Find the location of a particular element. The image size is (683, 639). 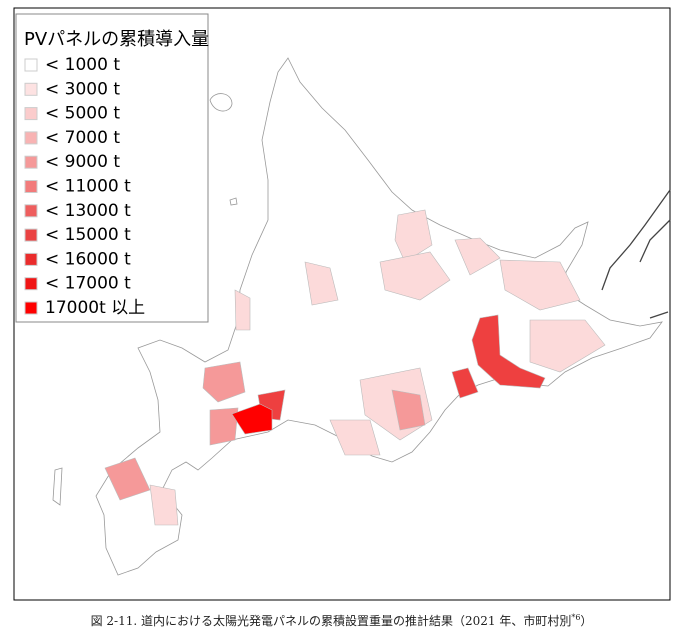

okushiri-island is located at coordinates (57, 486).